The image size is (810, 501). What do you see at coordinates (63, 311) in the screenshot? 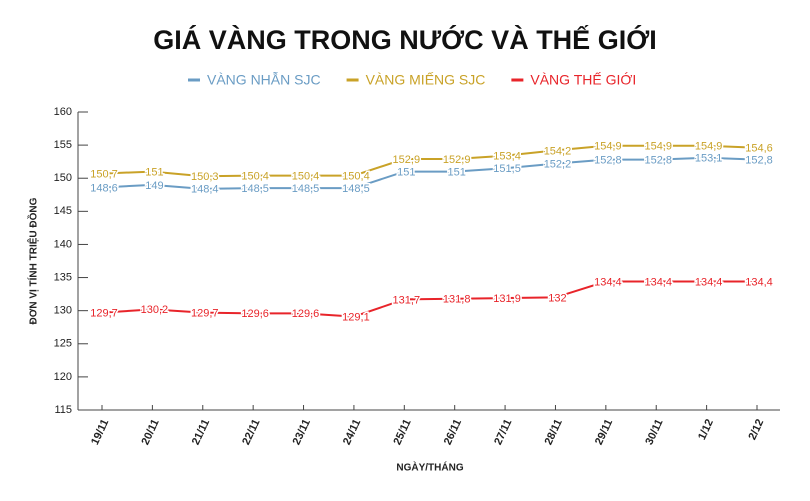
I see `y-tick-label: 130` at bounding box center [63, 311].